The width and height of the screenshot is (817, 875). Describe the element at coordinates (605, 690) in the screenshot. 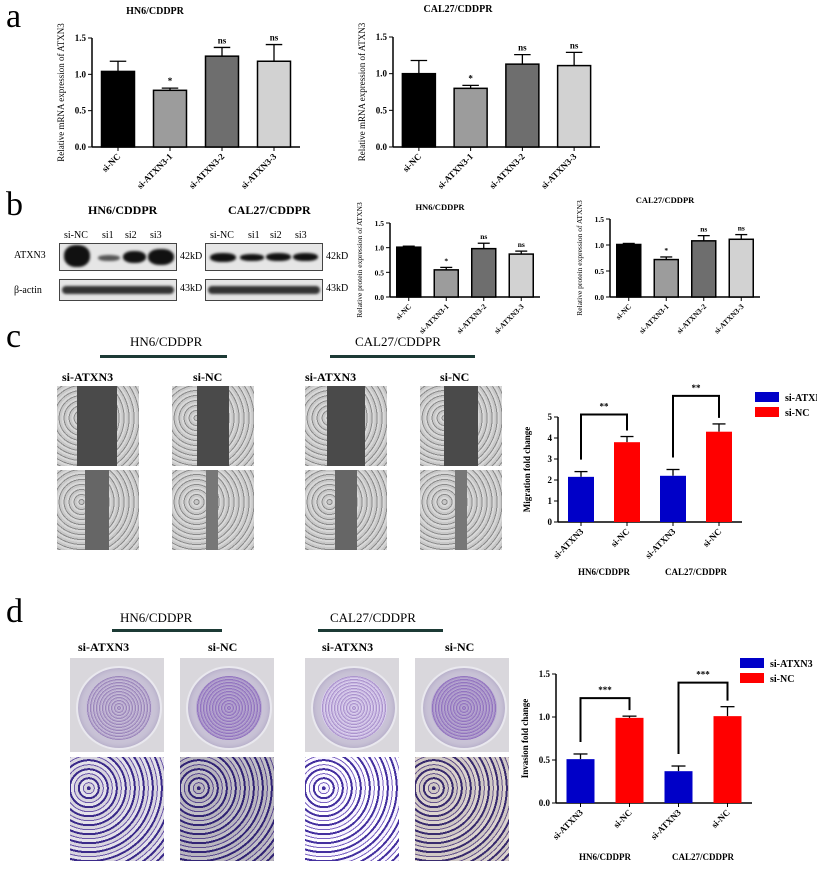

I see `significance-label: ***` at that location.